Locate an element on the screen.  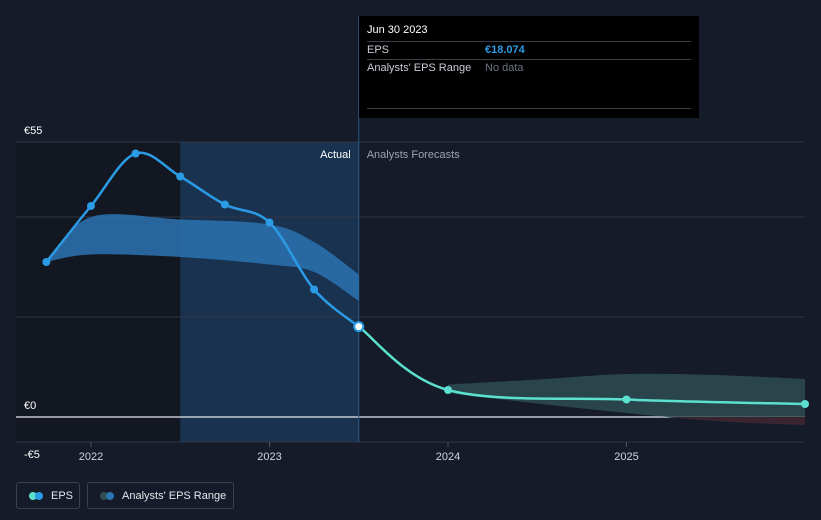
tooltip-range-row: Analysts' EPS Range No data is located at coordinates (529, 68).